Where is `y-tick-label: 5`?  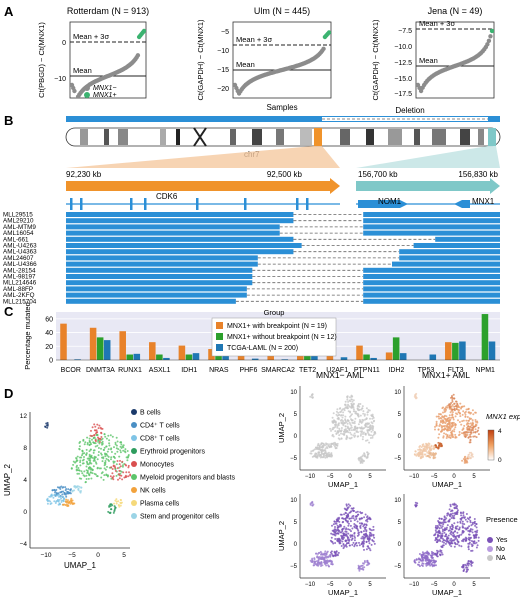
y-tick-label: 5 is located at coordinates (400, 523).